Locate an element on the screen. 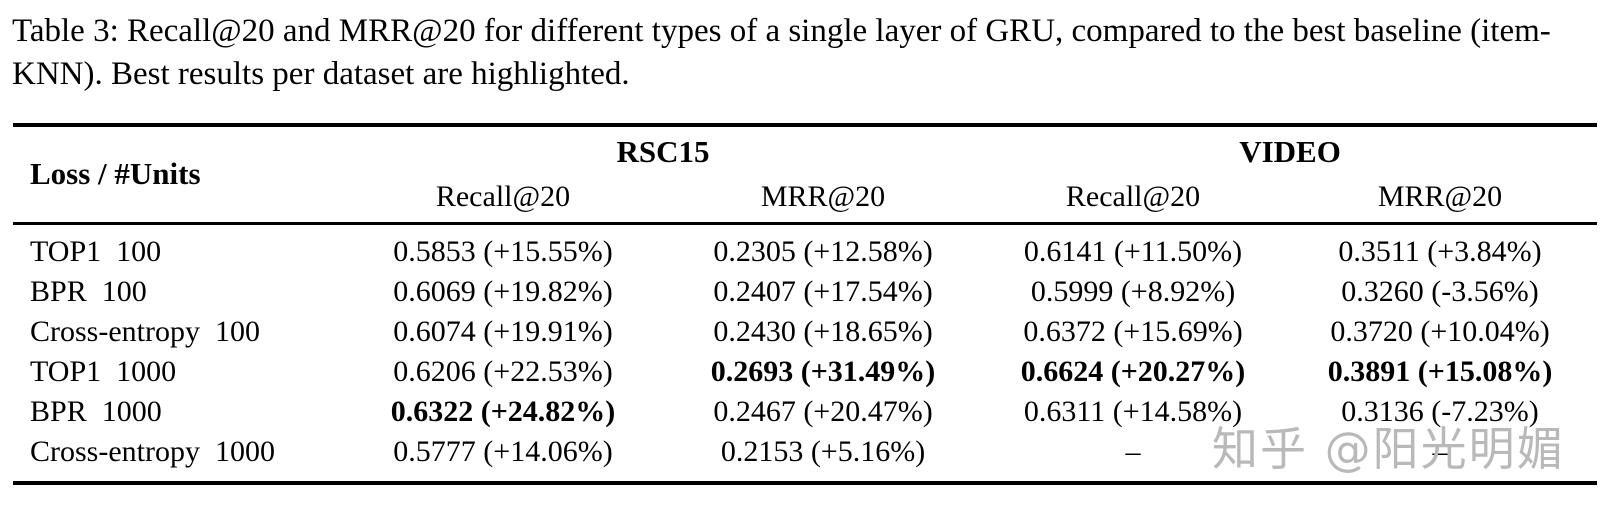  cell-video-recall: 0.5999 (+8.92%) is located at coordinates (1133, 291).